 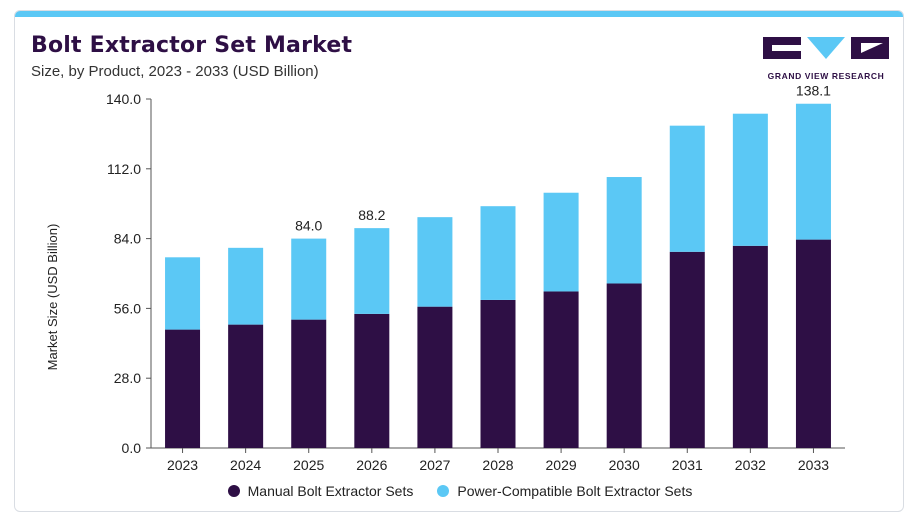 What do you see at coordinates (183, 293) in the screenshot?
I see `bar-power-compatible-2023` at bounding box center [183, 293].